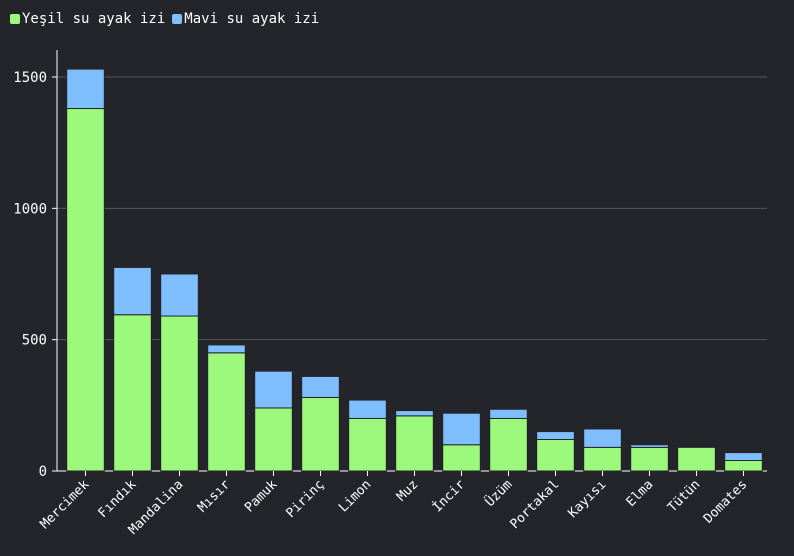  Describe the element at coordinates (261, 496) in the screenshot. I see `x-tick-label-4: Pamuk` at that location.